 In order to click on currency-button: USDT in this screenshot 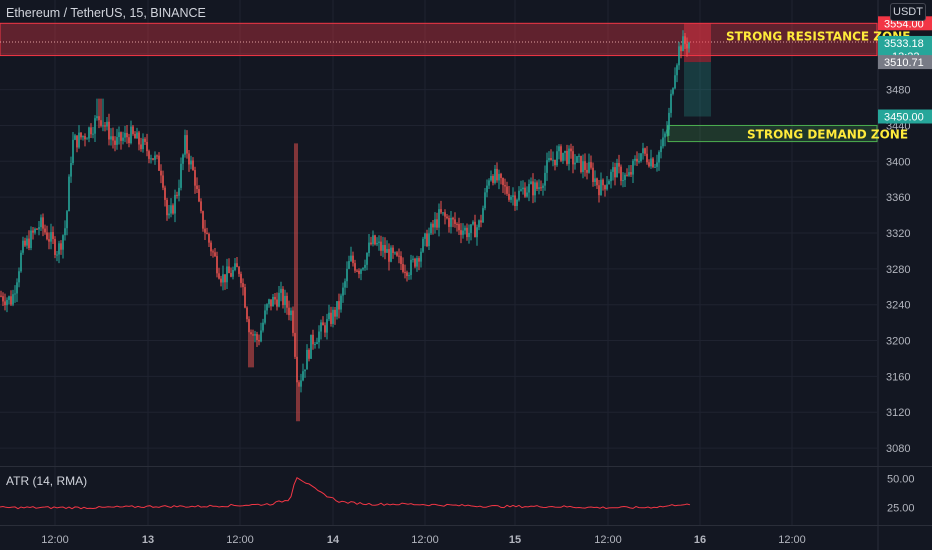, I will do `click(908, 12)`.